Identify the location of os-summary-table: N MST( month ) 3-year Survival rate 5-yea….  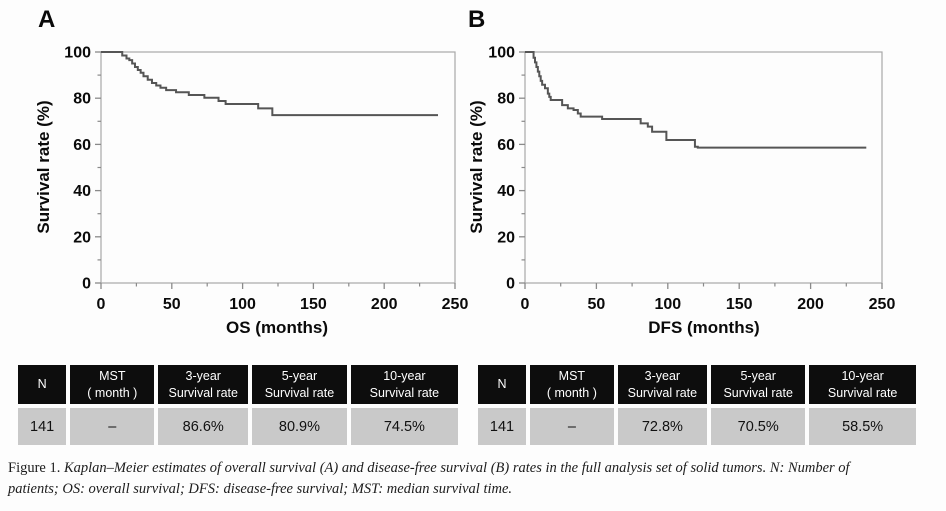
(238, 405).